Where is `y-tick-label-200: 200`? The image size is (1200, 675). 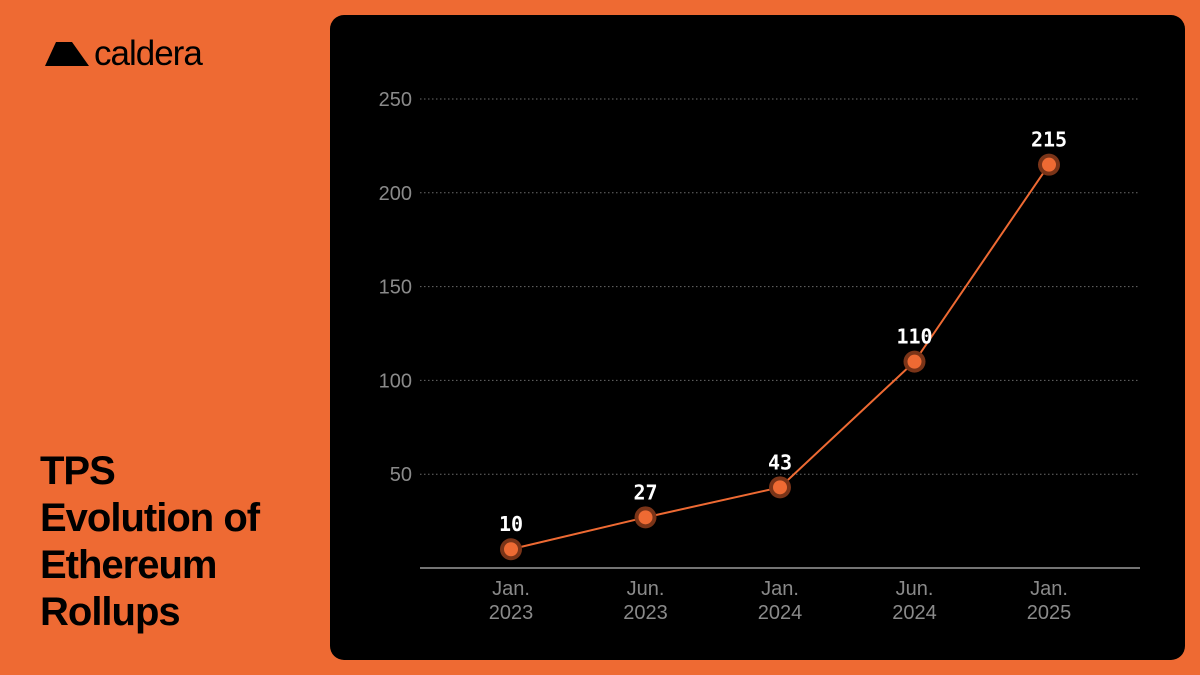 y-tick-label-200: 200 is located at coordinates (395, 194).